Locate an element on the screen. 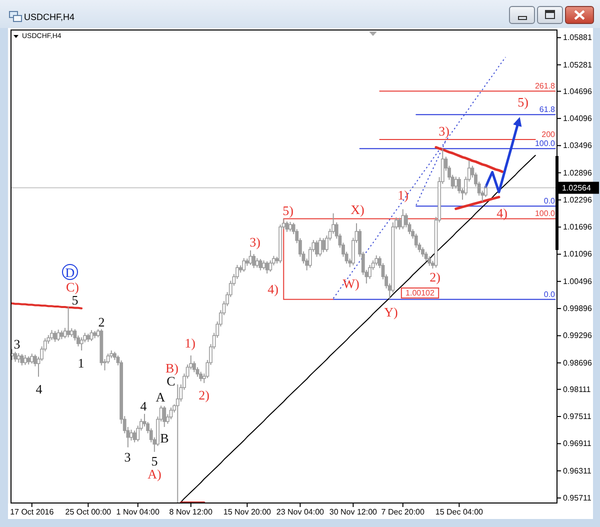 This screenshot has width=600, height=527. annotation: 1 is located at coordinates (81, 363).